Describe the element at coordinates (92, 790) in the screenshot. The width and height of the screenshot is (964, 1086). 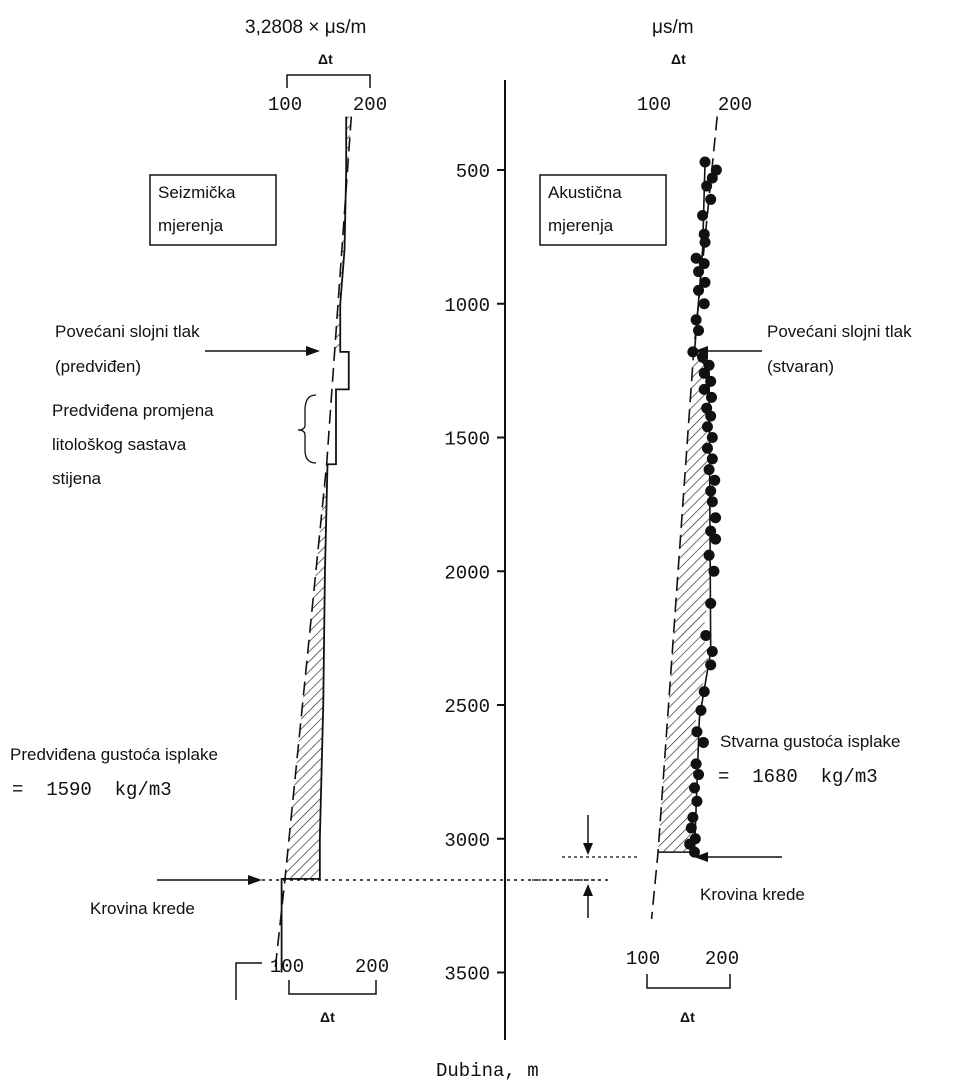
I see `seismic-density-value: = 1590 kg/m3` at that location.